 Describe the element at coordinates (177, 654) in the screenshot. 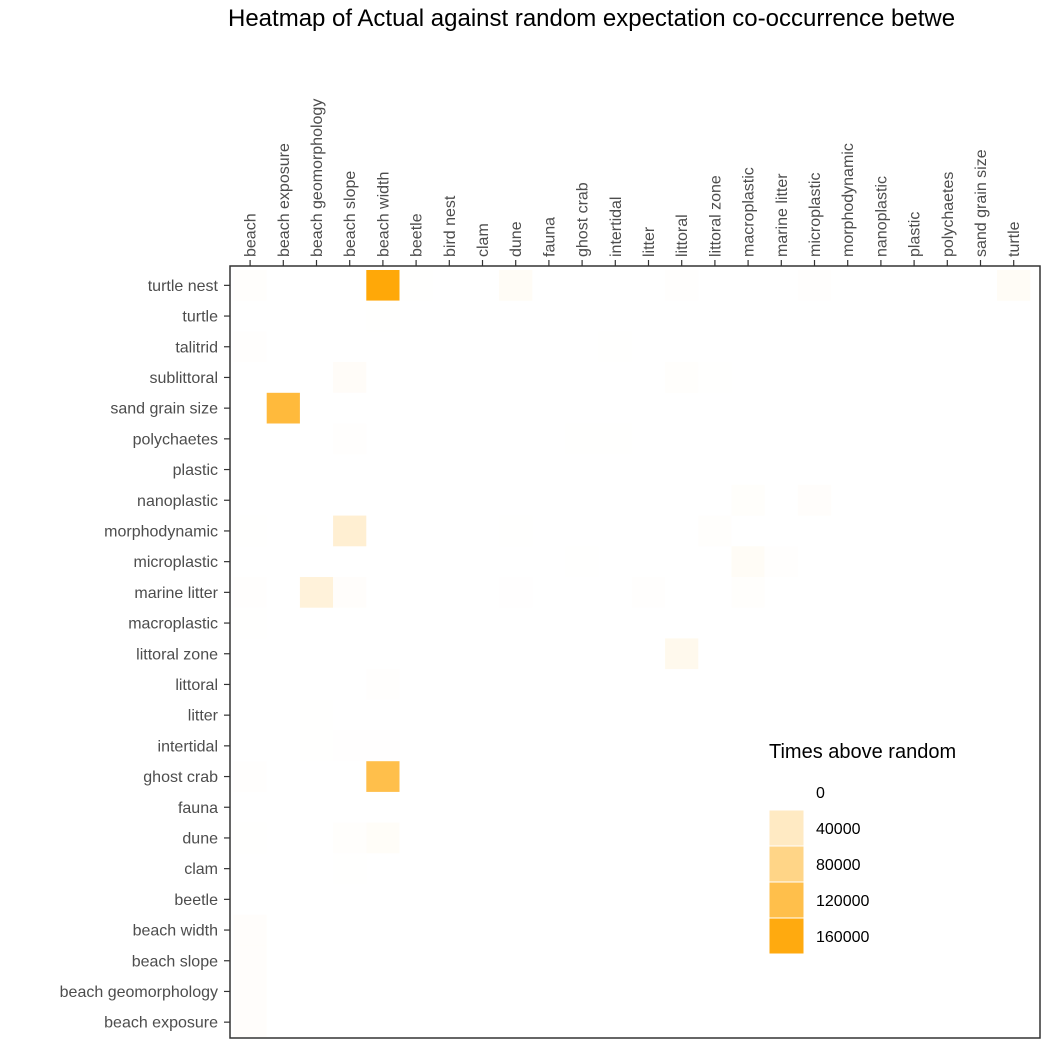

I see `y-tick-label: littoral zone` at that location.